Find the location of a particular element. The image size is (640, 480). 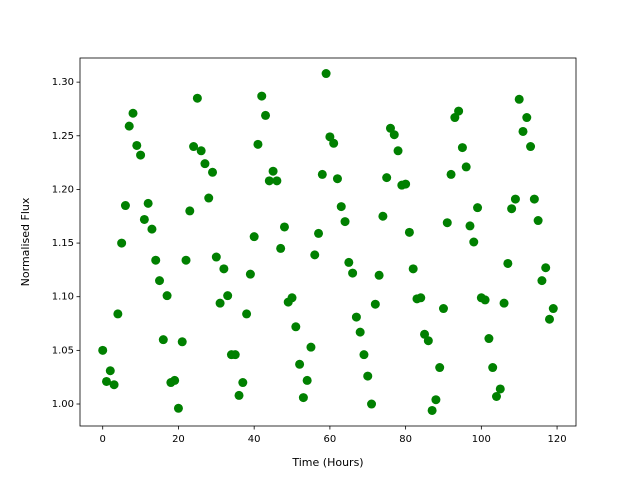

y-tick-label: 1.15 is located at coordinates (63, 243).